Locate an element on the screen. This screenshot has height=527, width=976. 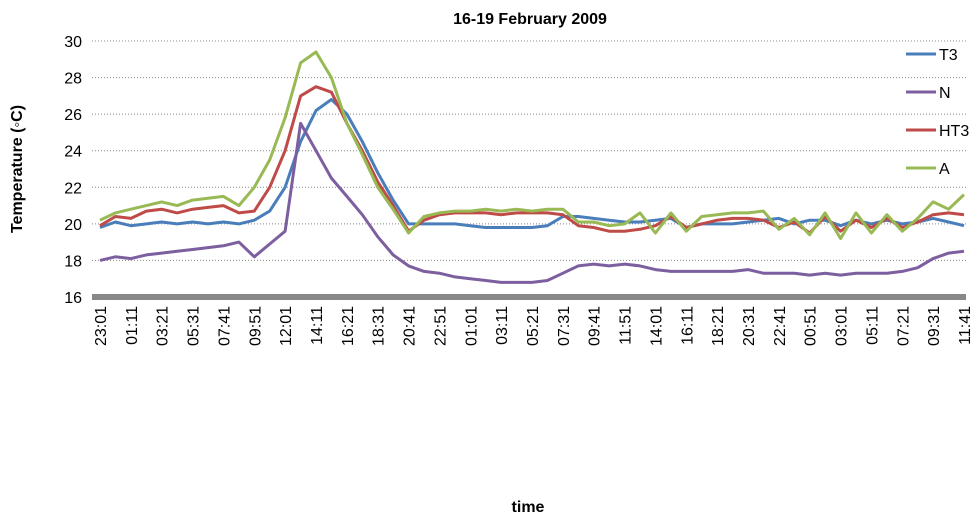
y-tick-label: 28 is located at coordinates (73, 79).